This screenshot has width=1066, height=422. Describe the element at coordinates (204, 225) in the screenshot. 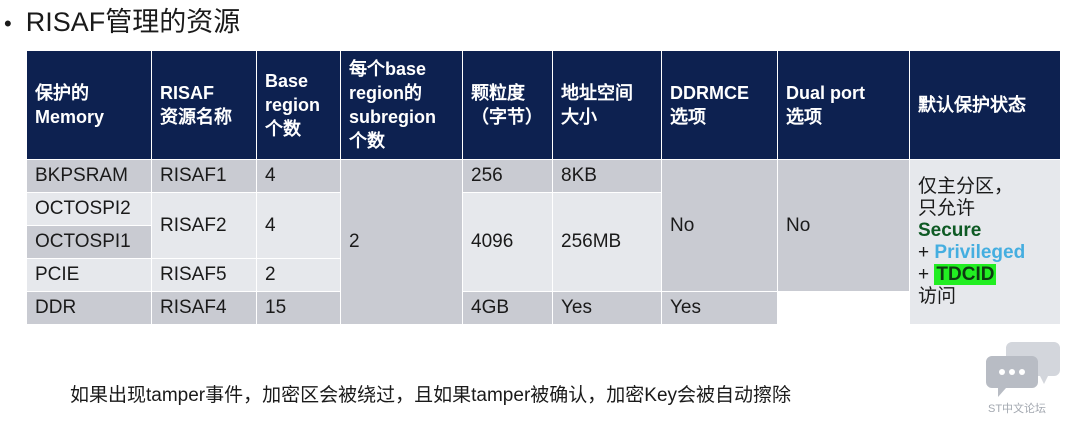

I see `cell-risaf-name: RISAF2` at that location.